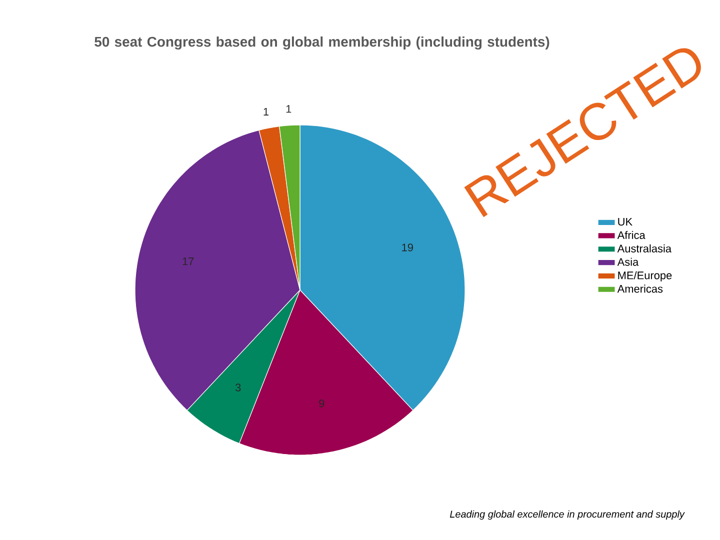 Image resolution: width=720 pixels, height=540 pixels. I want to click on legend-label: Asia, so click(628, 262).